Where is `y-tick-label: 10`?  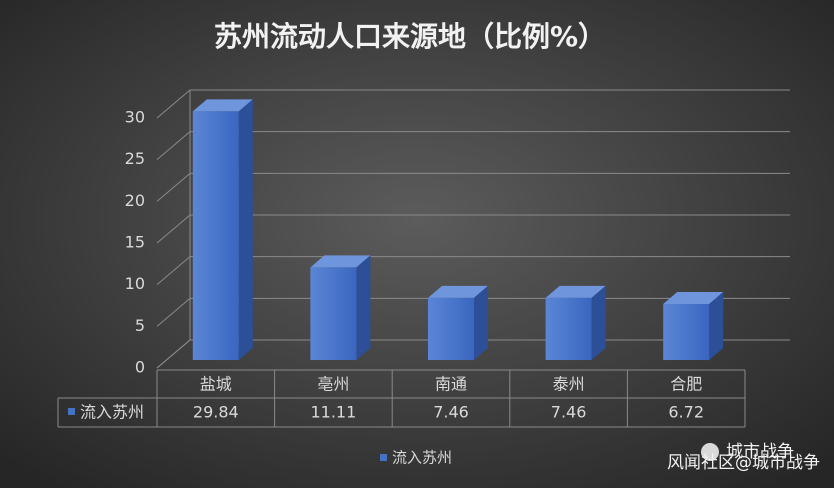 y-tick-label: 10 is located at coordinates (135, 283).